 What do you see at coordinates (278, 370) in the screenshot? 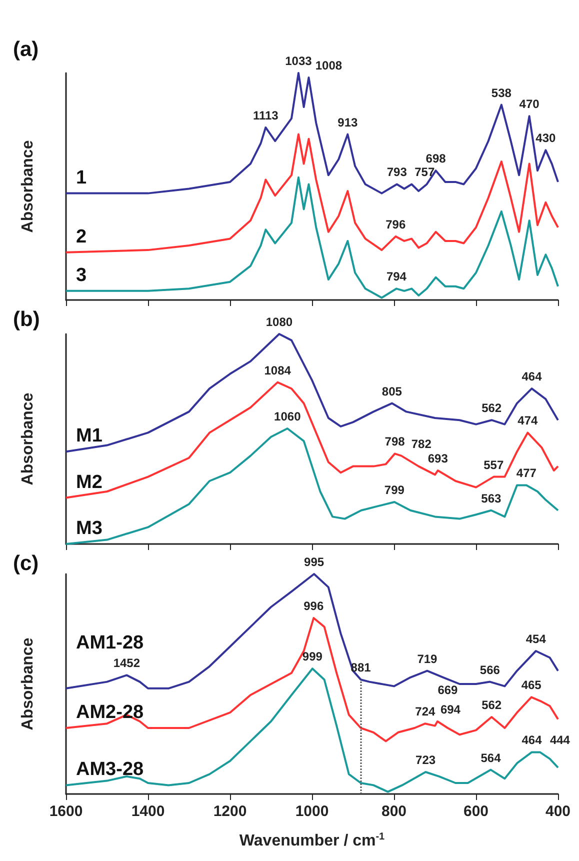
I see `annotation: 1084` at bounding box center [278, 370].